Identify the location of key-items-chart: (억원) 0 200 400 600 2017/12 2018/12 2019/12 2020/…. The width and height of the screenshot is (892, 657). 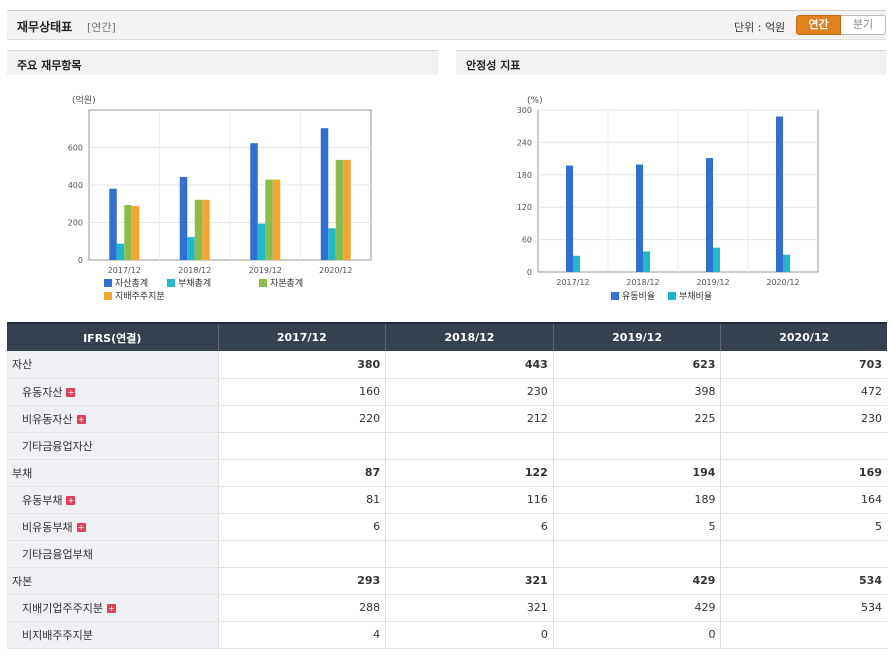
(220, 198).